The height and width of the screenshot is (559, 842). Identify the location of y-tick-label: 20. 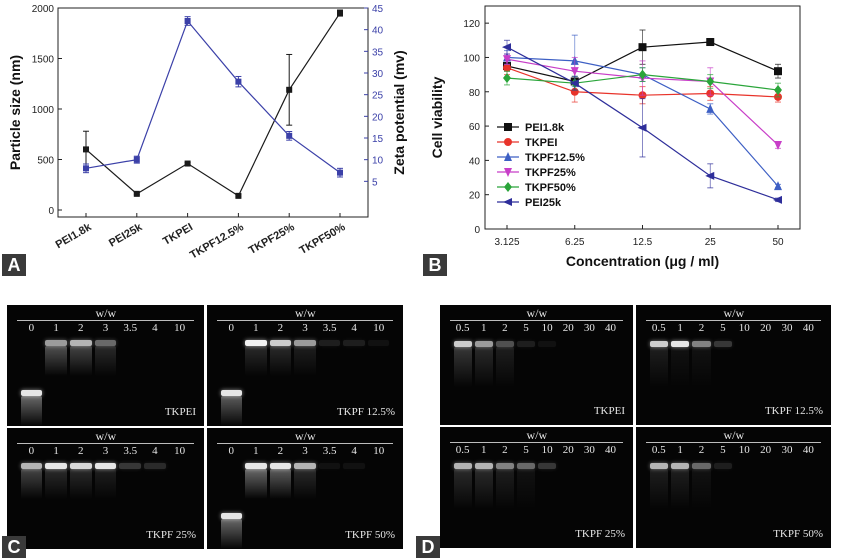
(475, 196).